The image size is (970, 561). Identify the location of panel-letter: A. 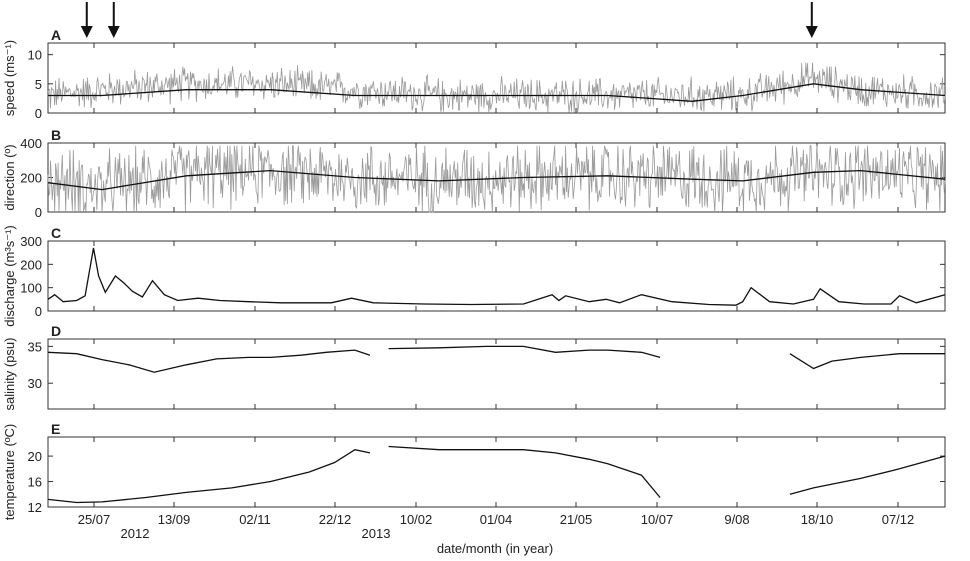
(56, 35).